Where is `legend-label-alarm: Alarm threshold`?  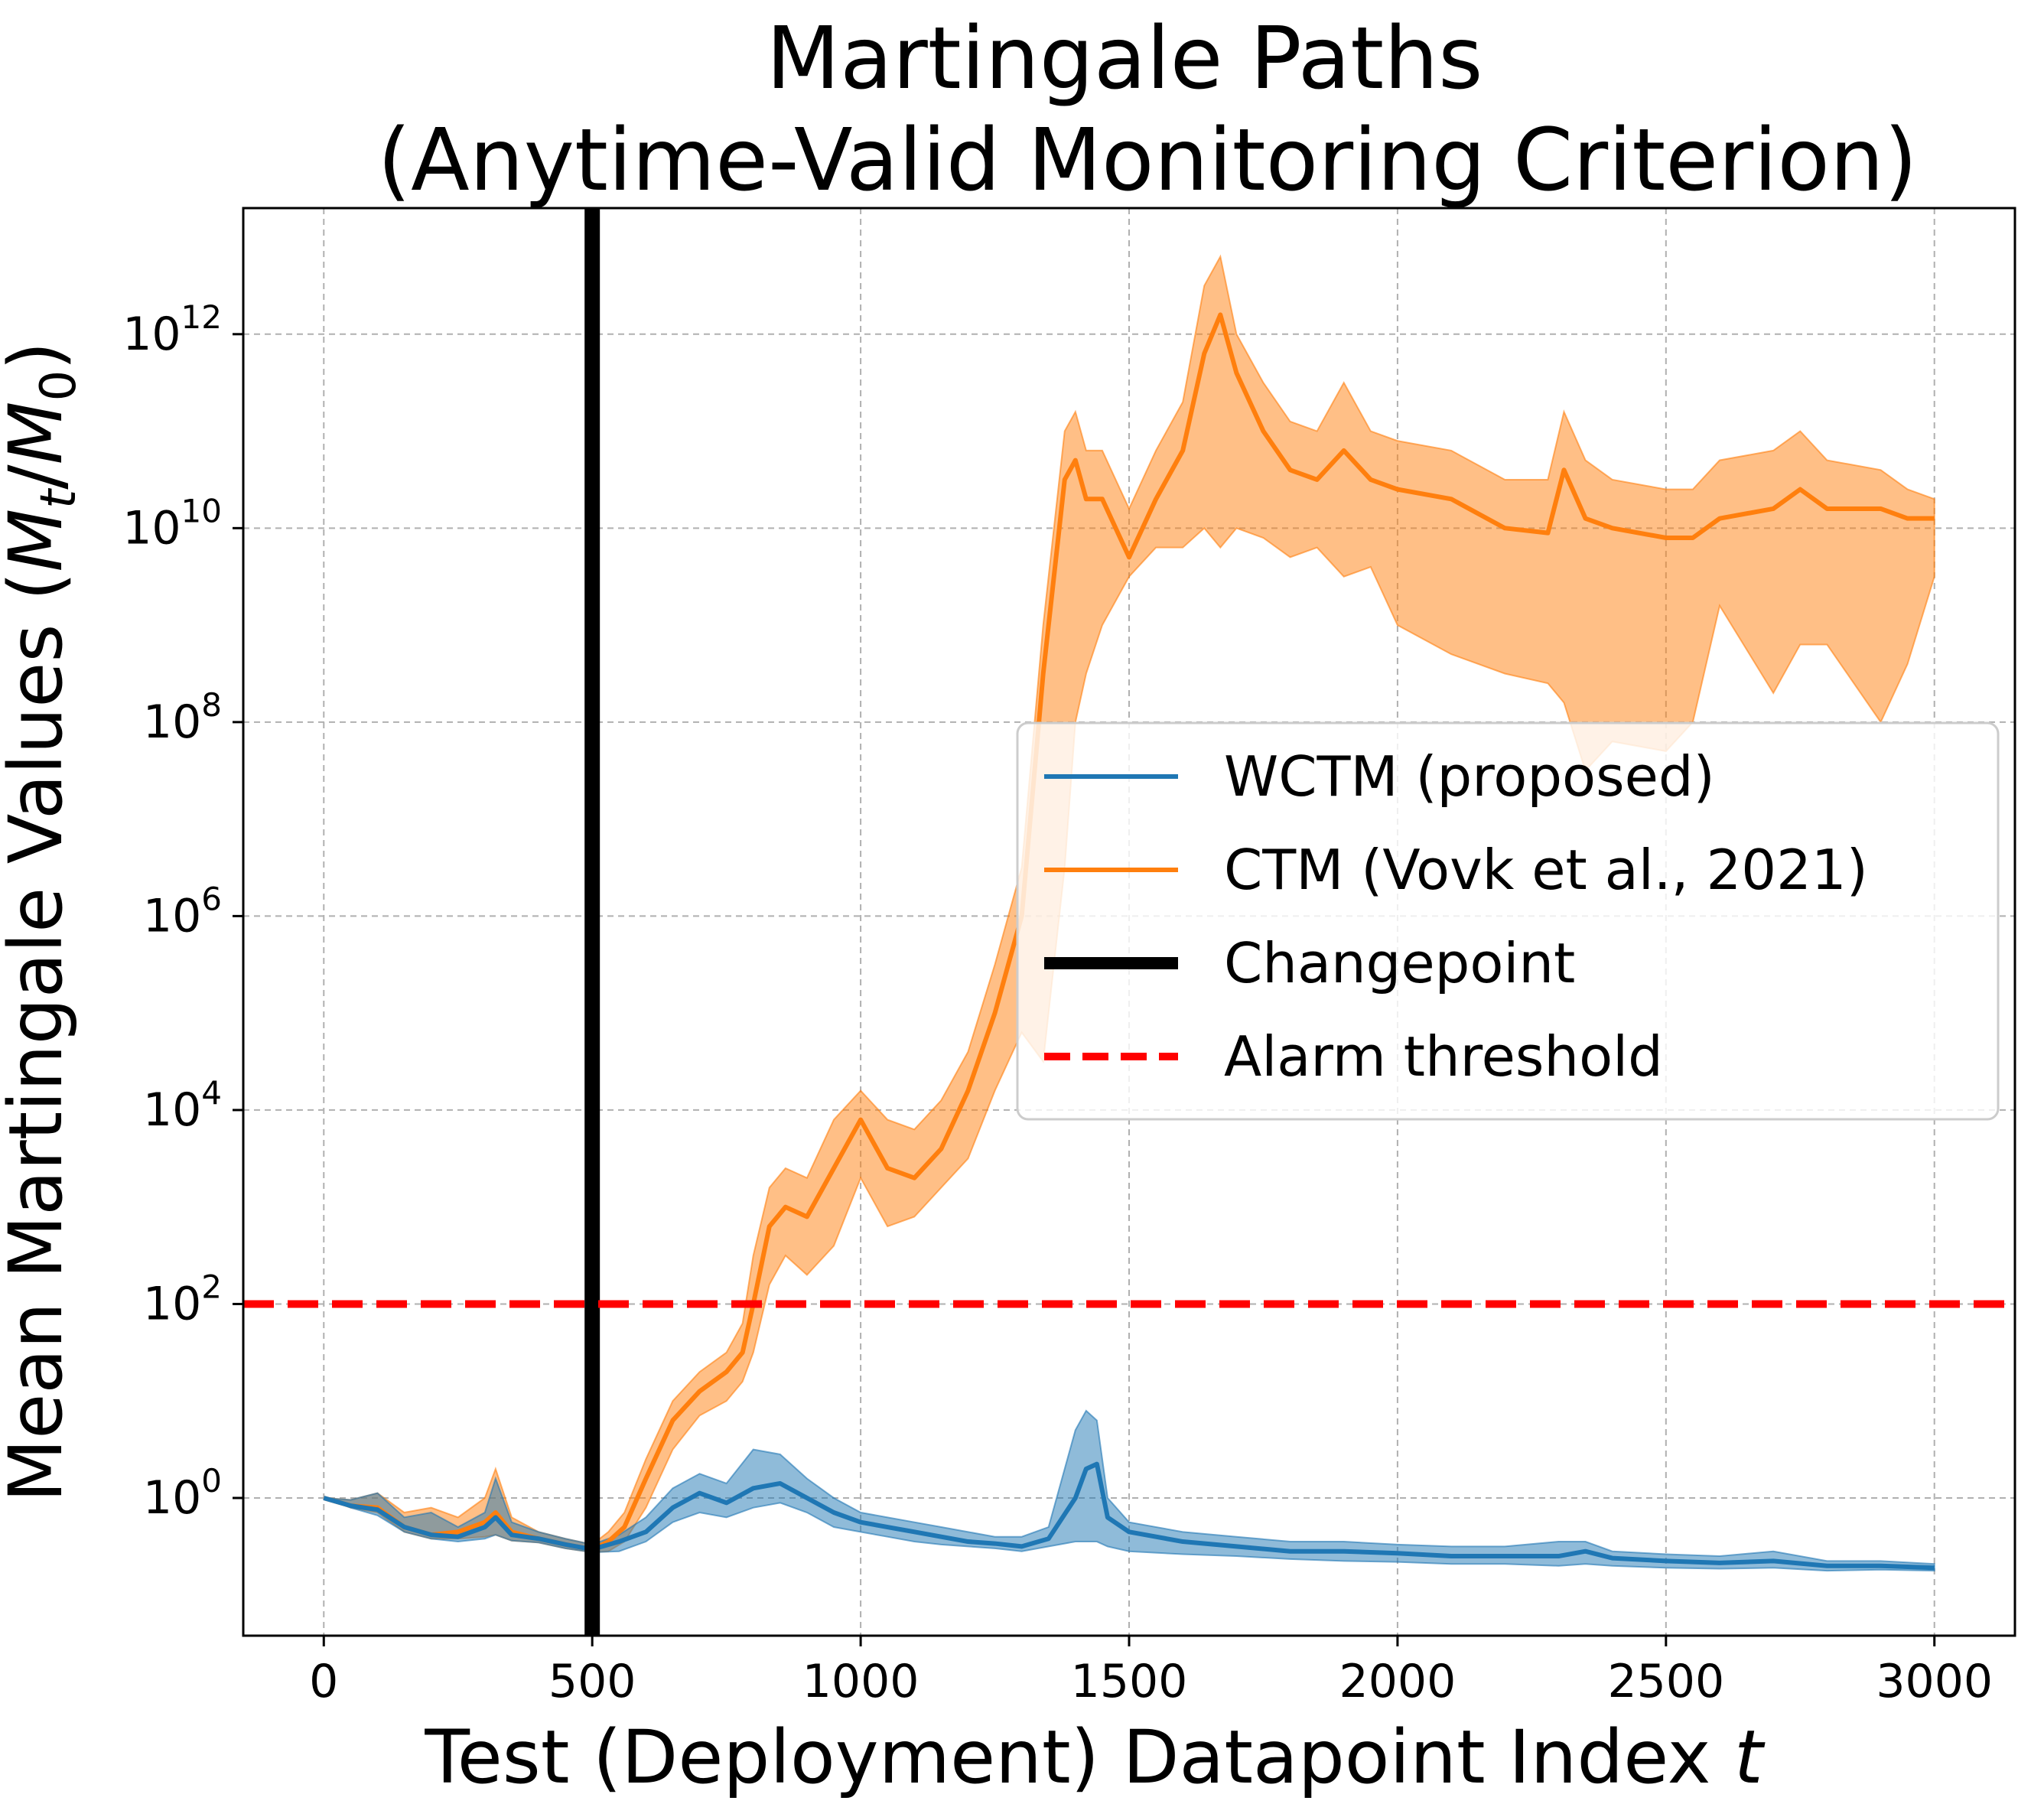 legend-label-alarm: Alarm threshold is located at coordinates (1443, 1056).